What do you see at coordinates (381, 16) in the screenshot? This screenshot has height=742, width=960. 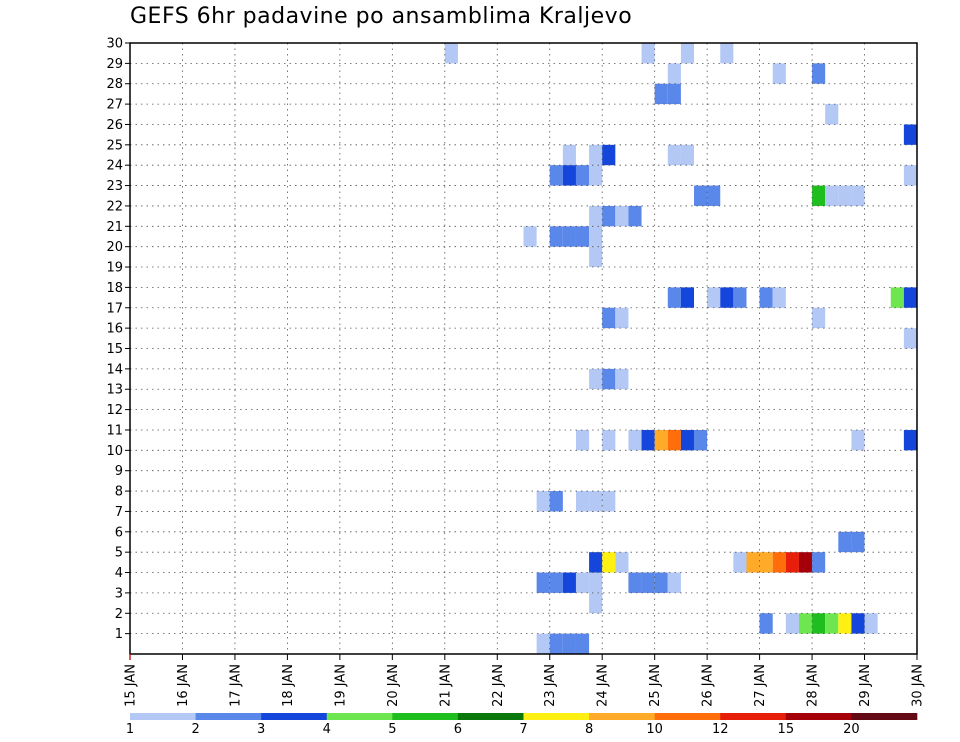 I see `chart-title: GEFS 6hr padavine po ansamblima Kraljevo` at bounding box center [381, 16].